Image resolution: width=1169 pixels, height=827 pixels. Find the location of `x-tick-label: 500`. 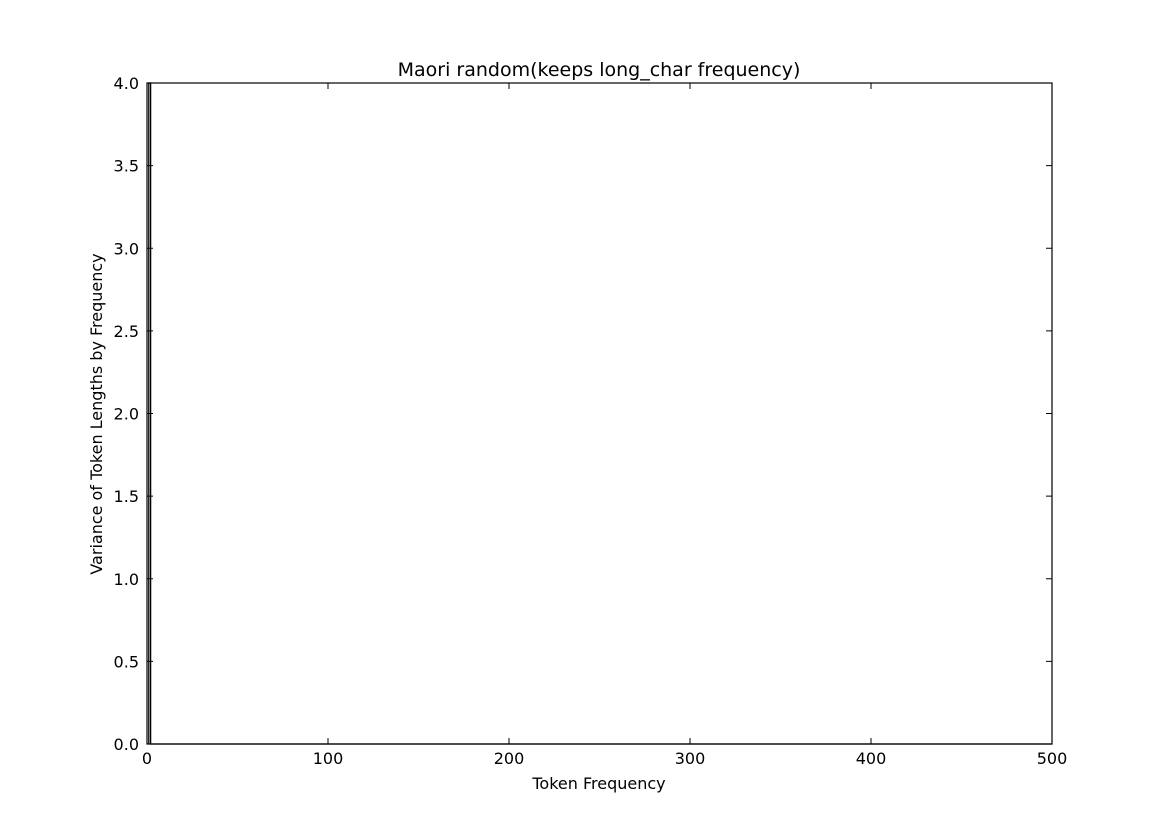

x-tick-label: 500 is located at coordinates (1052, 758).